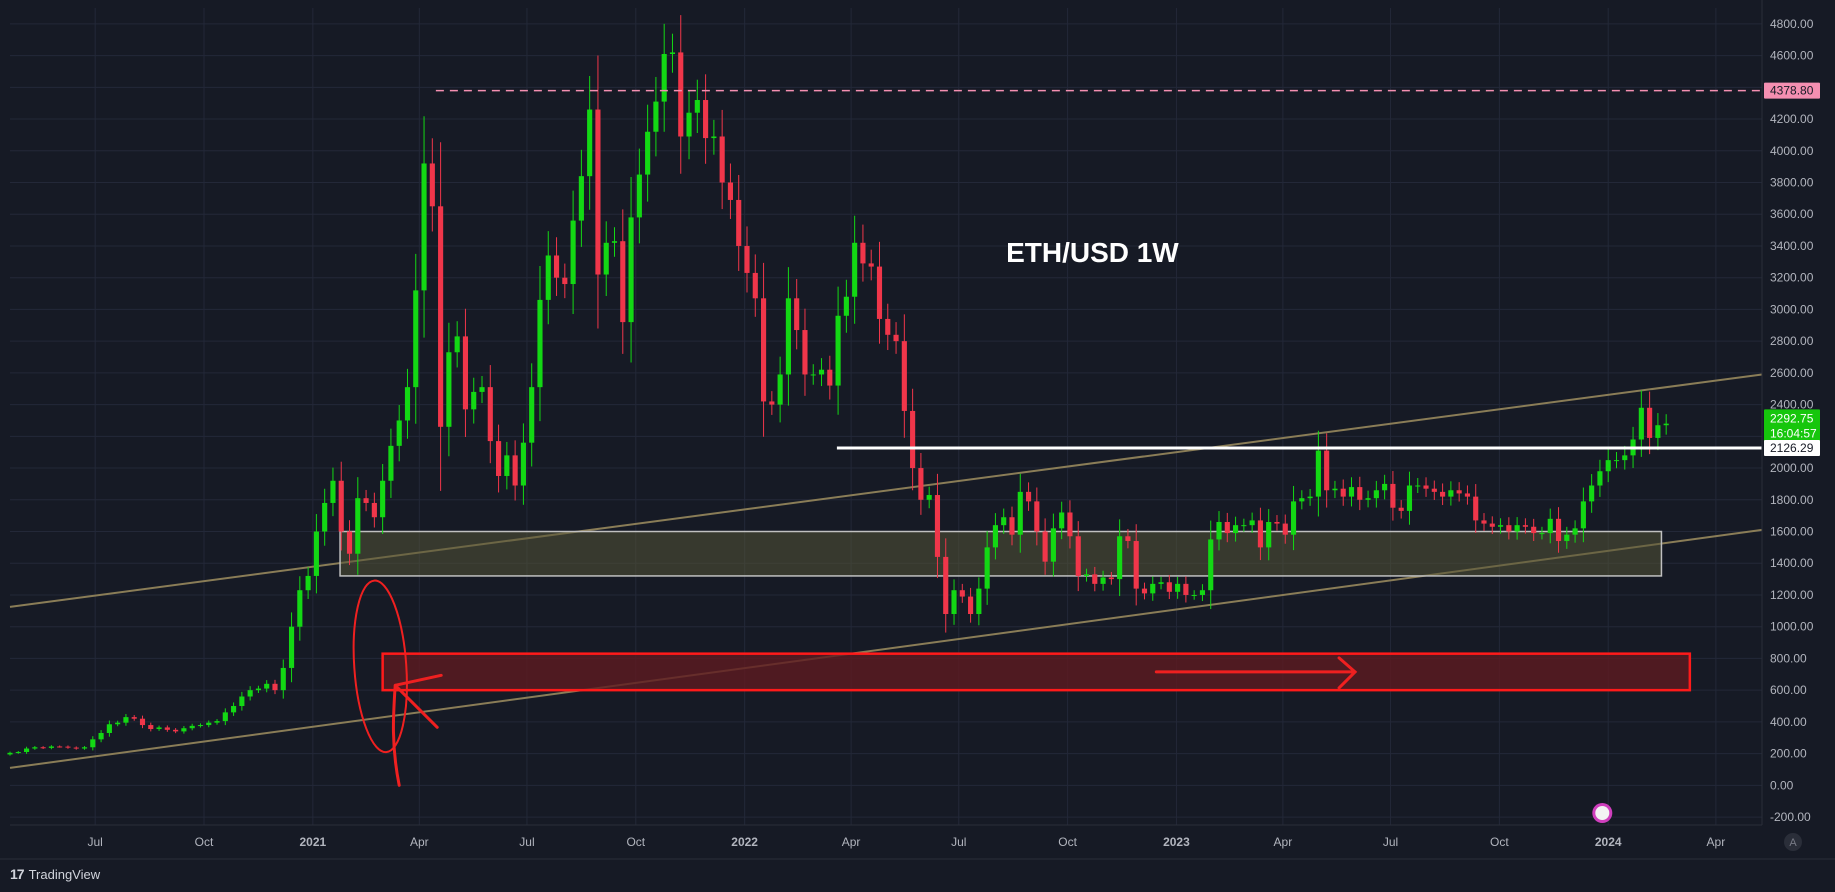  I want to click on target-zone-box, so click(1036, 672).